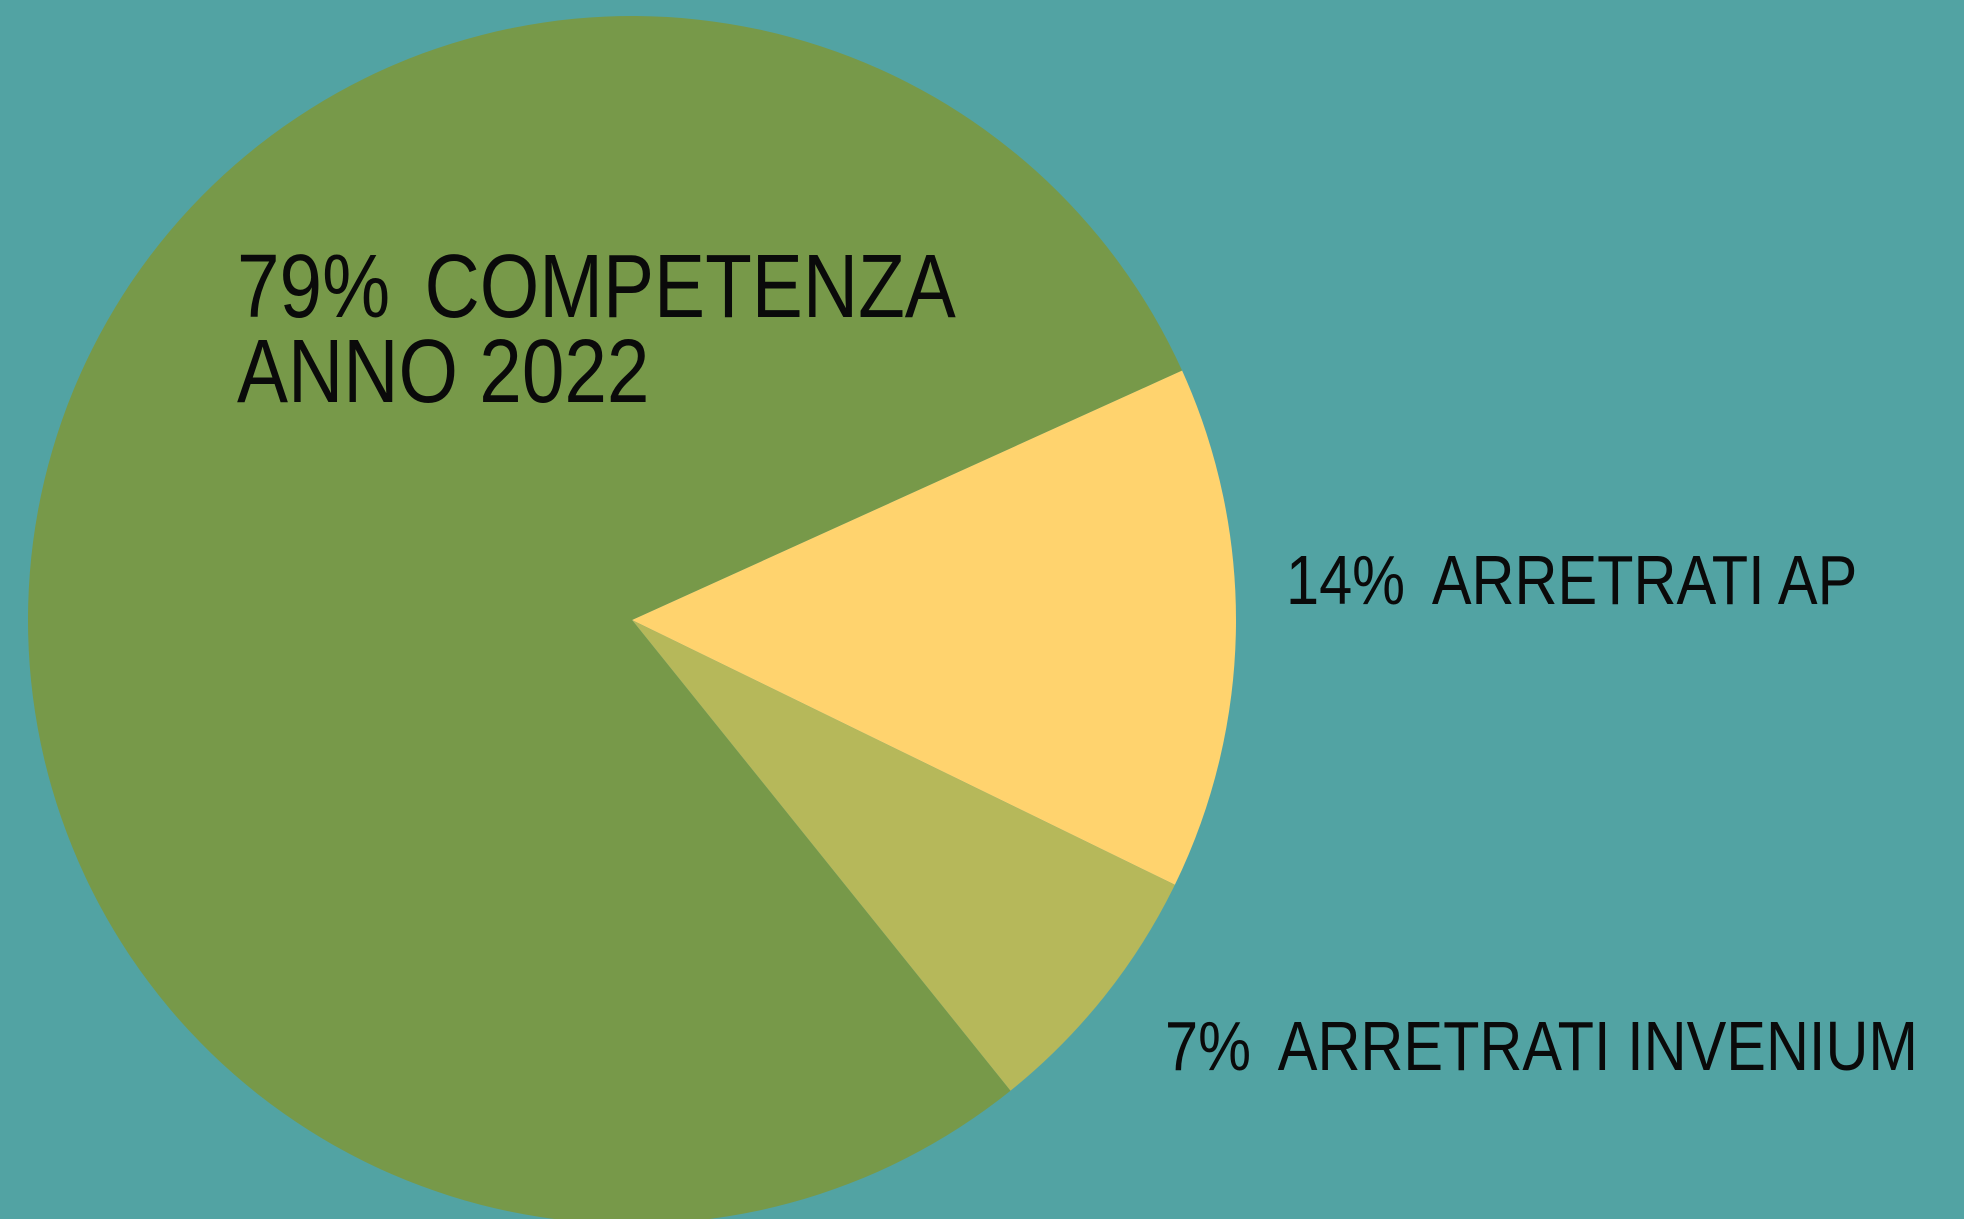 Image resolution: width=1964 pixels, height=1219 pixels. Describe the element at coordinates (1208, 1046) in the screenshot. I see `value-label: 7%` at that location.